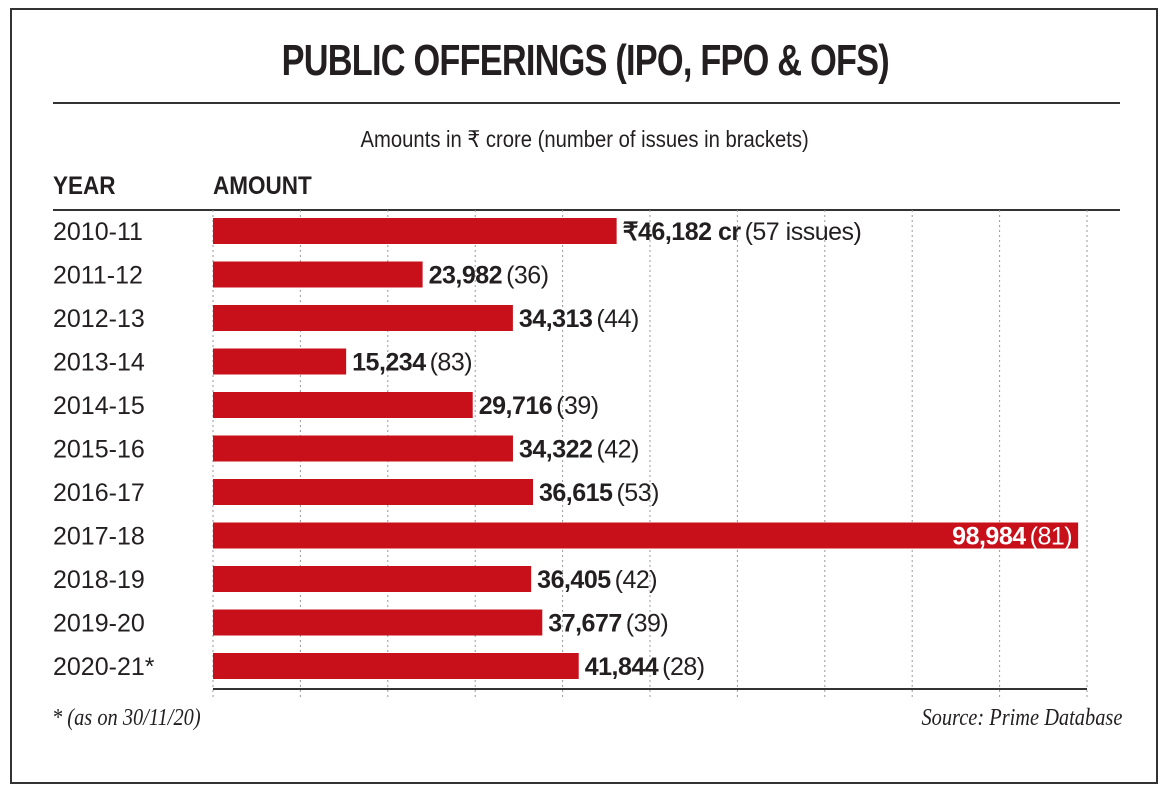  Describe the element at coordinates (98, 232) in the screenshot. I see `year-label: 2010-11` at that location.